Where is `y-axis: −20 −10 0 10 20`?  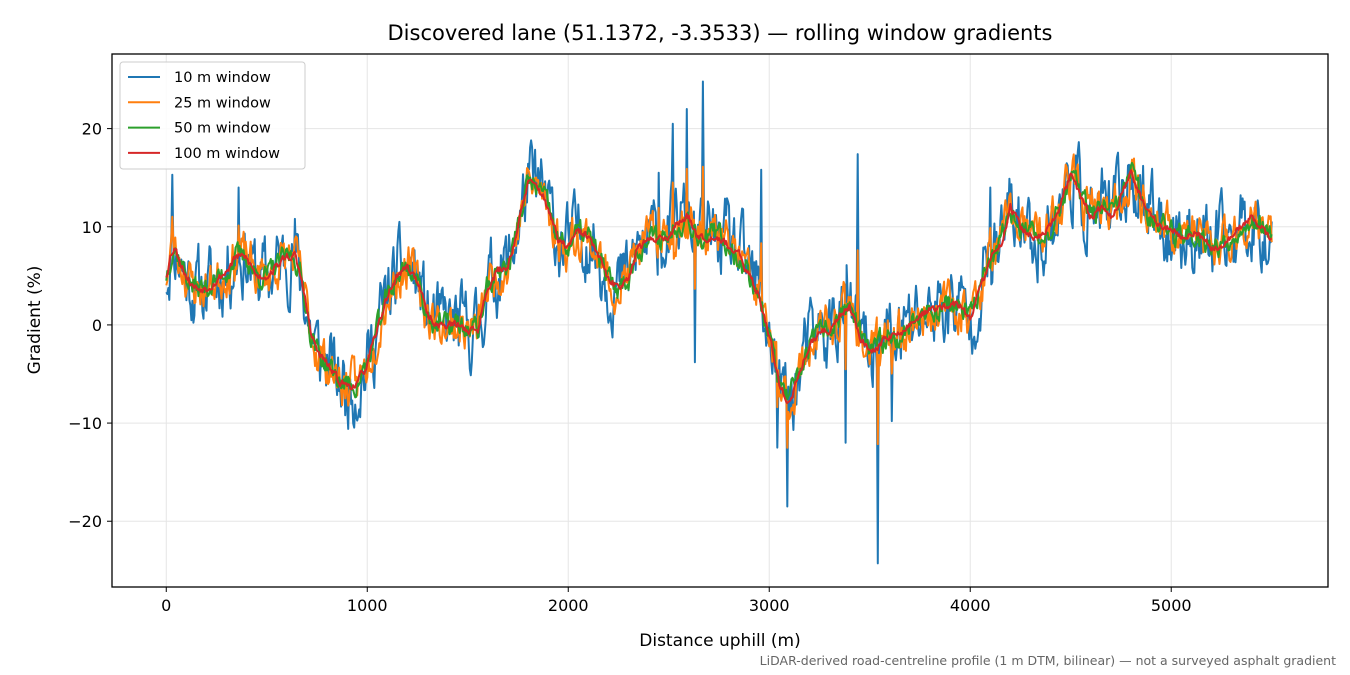 y-axis: −20 −10 0 10 20 is located at coordinates (90, 325).